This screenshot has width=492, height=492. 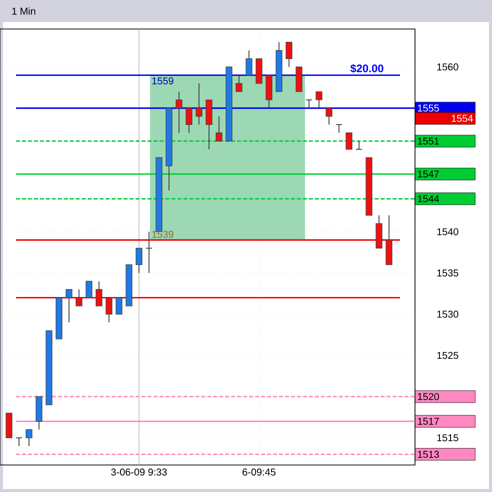 I want to click on annotation: 1539, so click(x=163, y=234).